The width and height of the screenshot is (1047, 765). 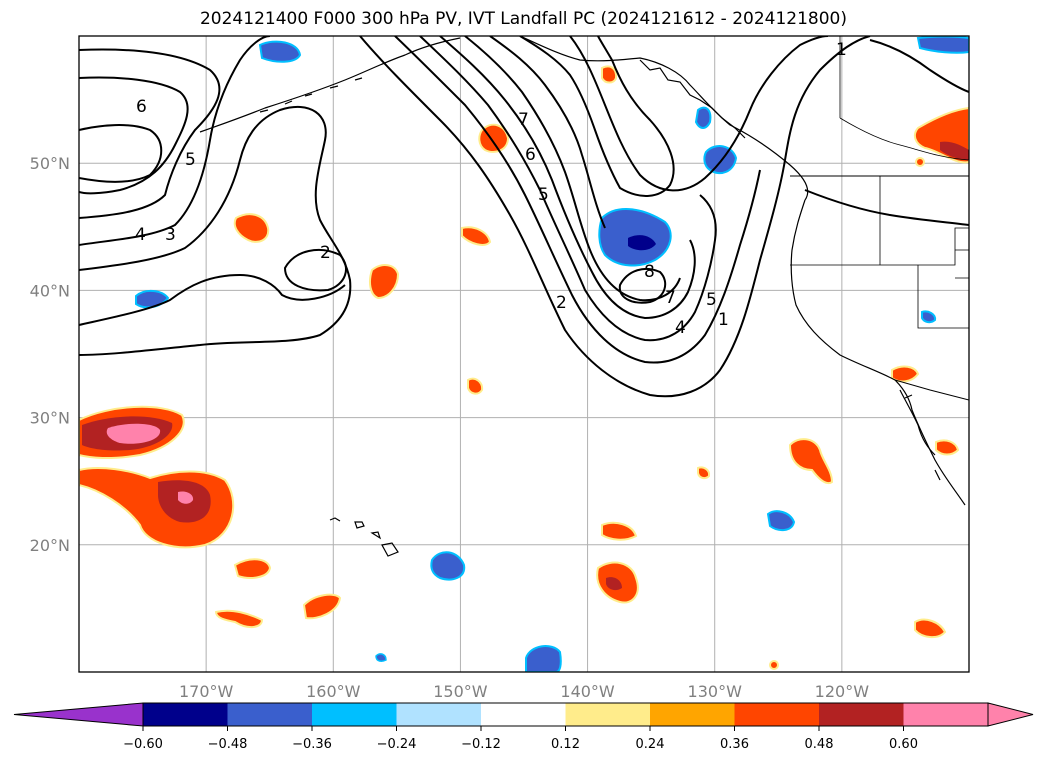 I want to click on colorbar-extend-low, so click(x=78, y=714).